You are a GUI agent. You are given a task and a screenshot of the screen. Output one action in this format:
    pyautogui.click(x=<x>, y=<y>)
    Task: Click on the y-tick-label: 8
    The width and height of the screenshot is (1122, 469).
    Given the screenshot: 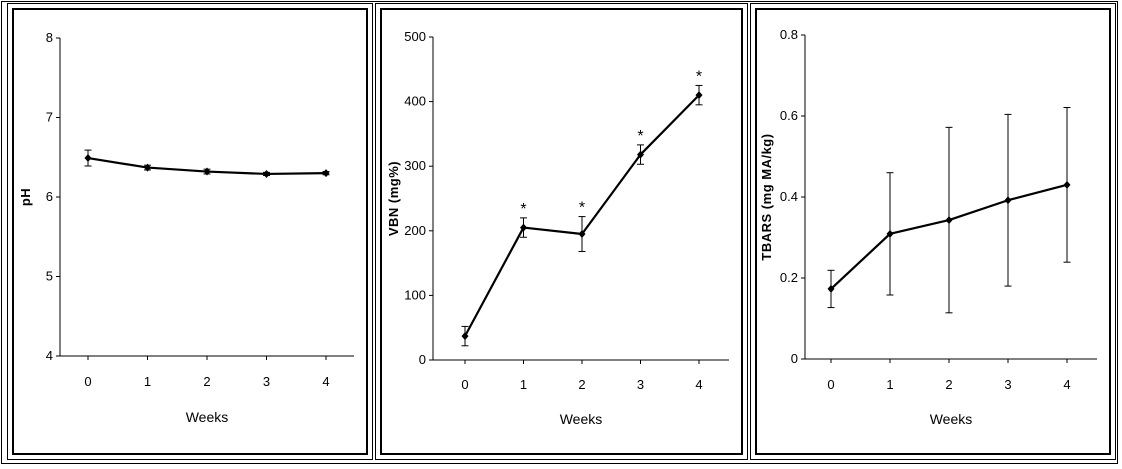 What is the action you would take?
    pyautogui.click(x=49, y=37)
    